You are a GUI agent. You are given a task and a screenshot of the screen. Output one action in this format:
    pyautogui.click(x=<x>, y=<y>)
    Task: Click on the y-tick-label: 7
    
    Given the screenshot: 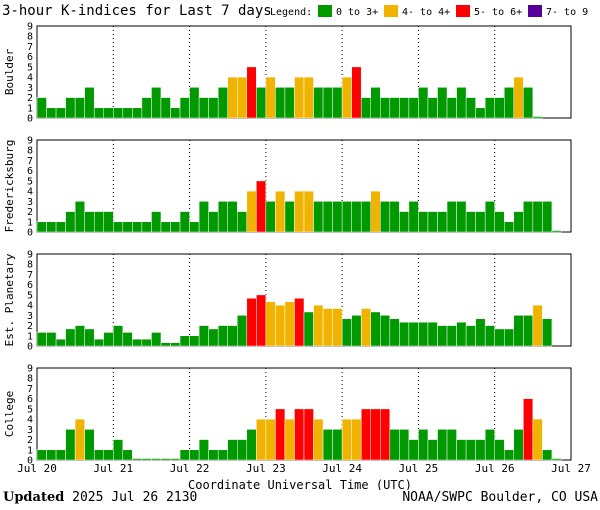 What is the action you would take?
    pyautogui.click(x=30, y=275)
    